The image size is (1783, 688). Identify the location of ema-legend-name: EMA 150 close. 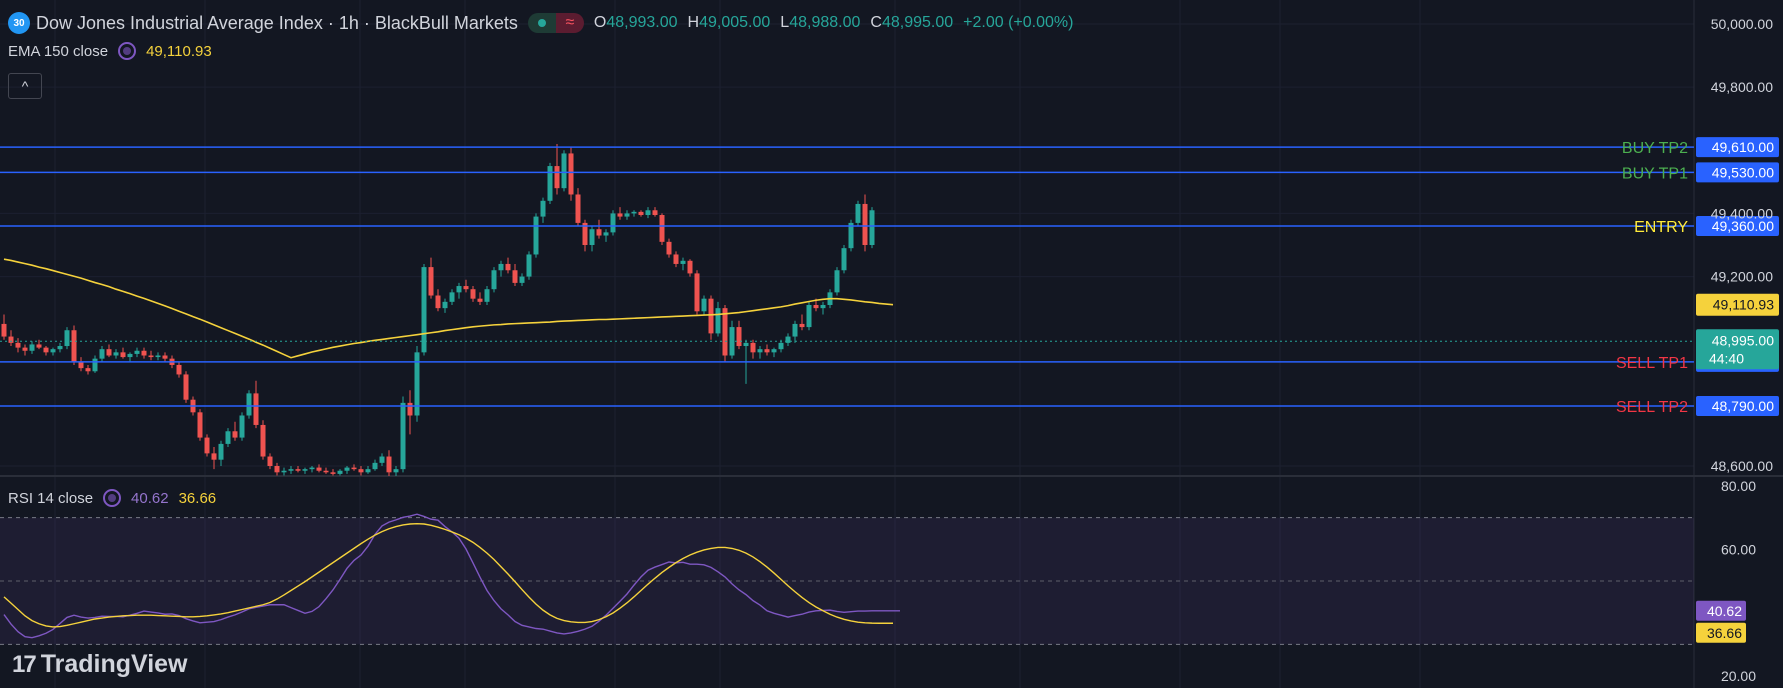
(58, 51).